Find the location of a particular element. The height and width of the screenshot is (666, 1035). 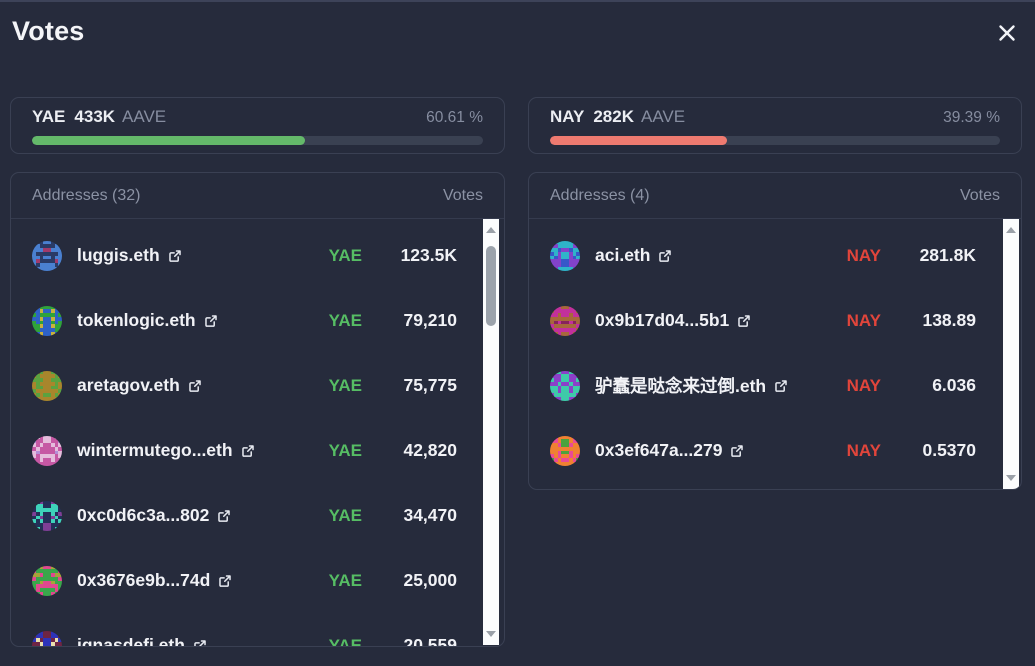

address-name: aretagov.eth is located at coordinates (128, 385).